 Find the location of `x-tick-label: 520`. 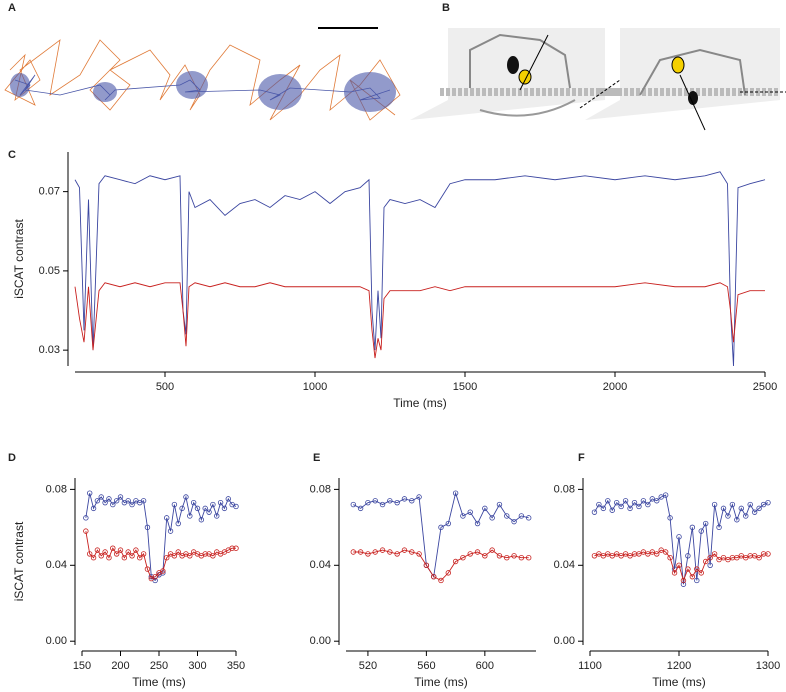

x-tick-label: 520 is located at coordinates (368, 666).